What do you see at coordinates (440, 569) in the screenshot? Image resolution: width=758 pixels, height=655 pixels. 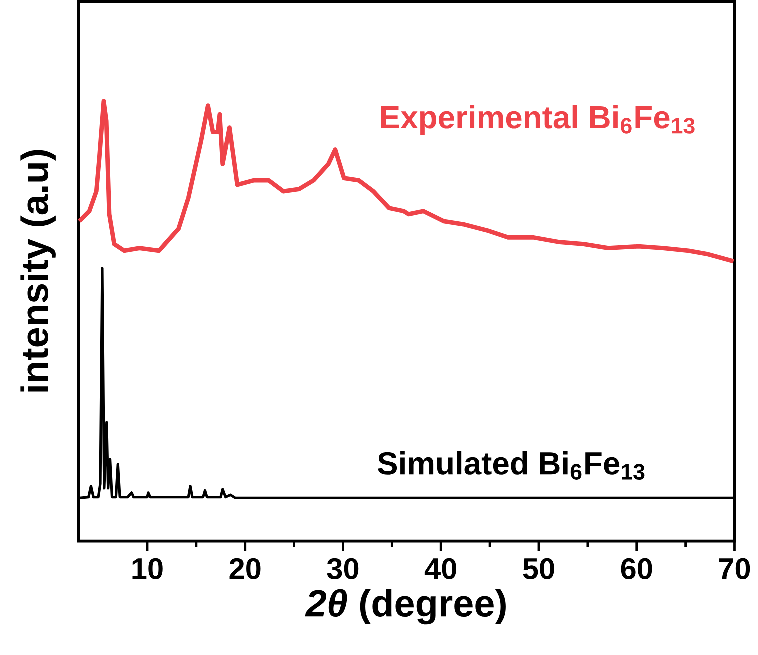 I see `x-tick-label: 40` at bounding box center [440, 569].